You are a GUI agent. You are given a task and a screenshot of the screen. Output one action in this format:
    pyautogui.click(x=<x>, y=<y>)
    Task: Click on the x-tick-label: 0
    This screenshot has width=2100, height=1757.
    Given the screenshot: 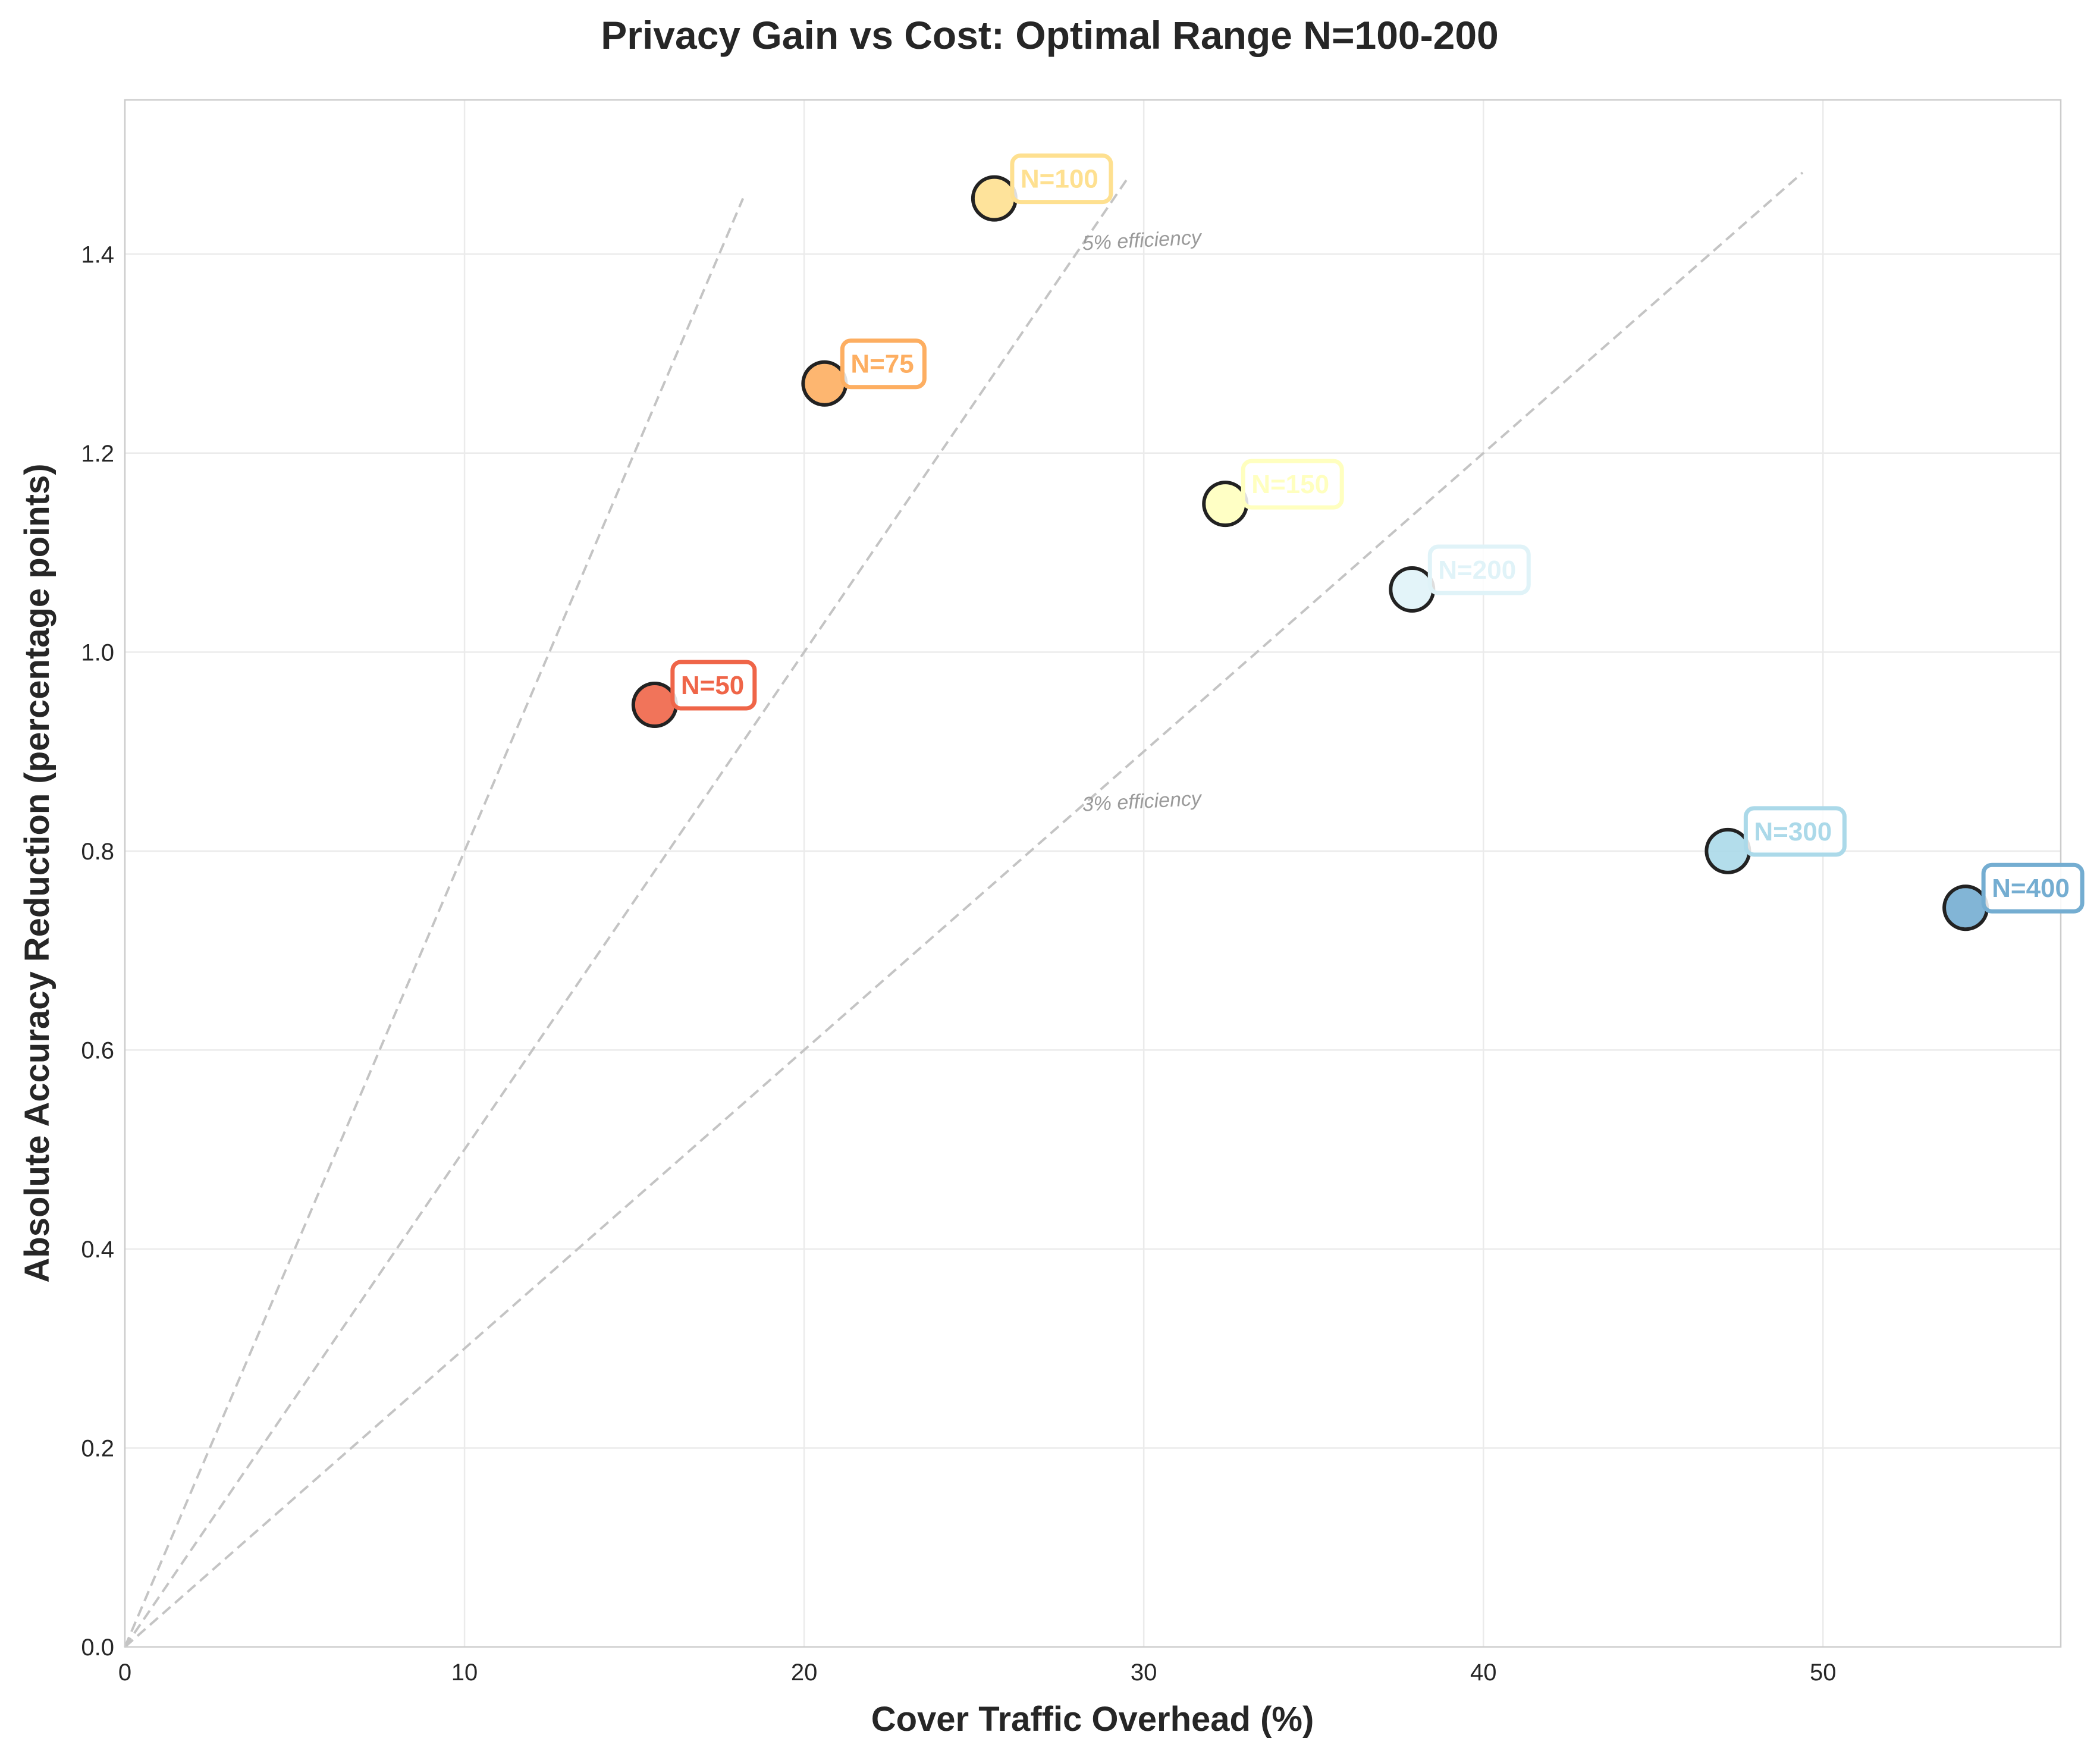 What is the action you would take?
    pyautogui.click(x=124, y=1672)
    